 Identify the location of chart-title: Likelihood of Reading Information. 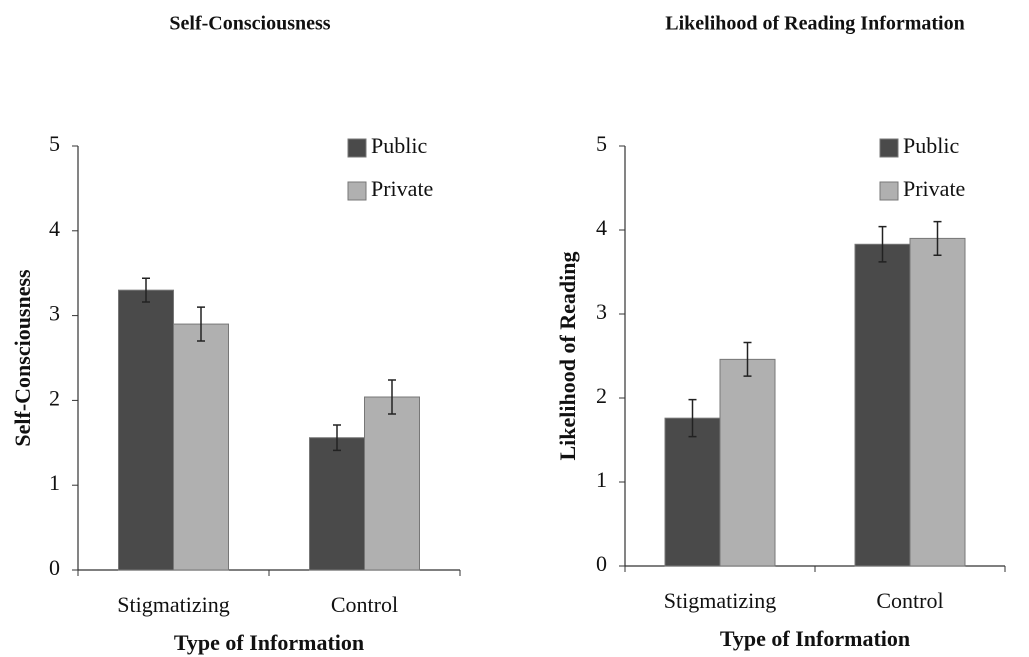
(814, 24).